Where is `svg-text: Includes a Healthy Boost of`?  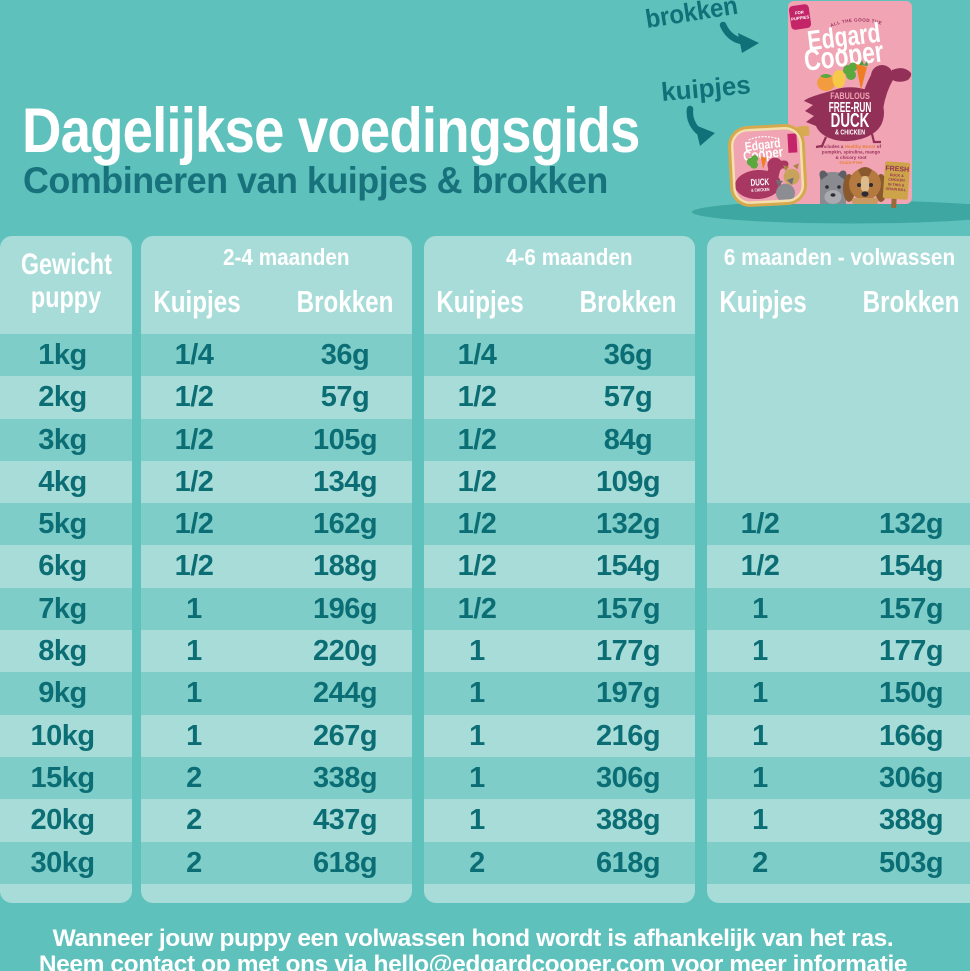
svg-text: Includes a Healthy Boost of is located at coordinates (851, 146).